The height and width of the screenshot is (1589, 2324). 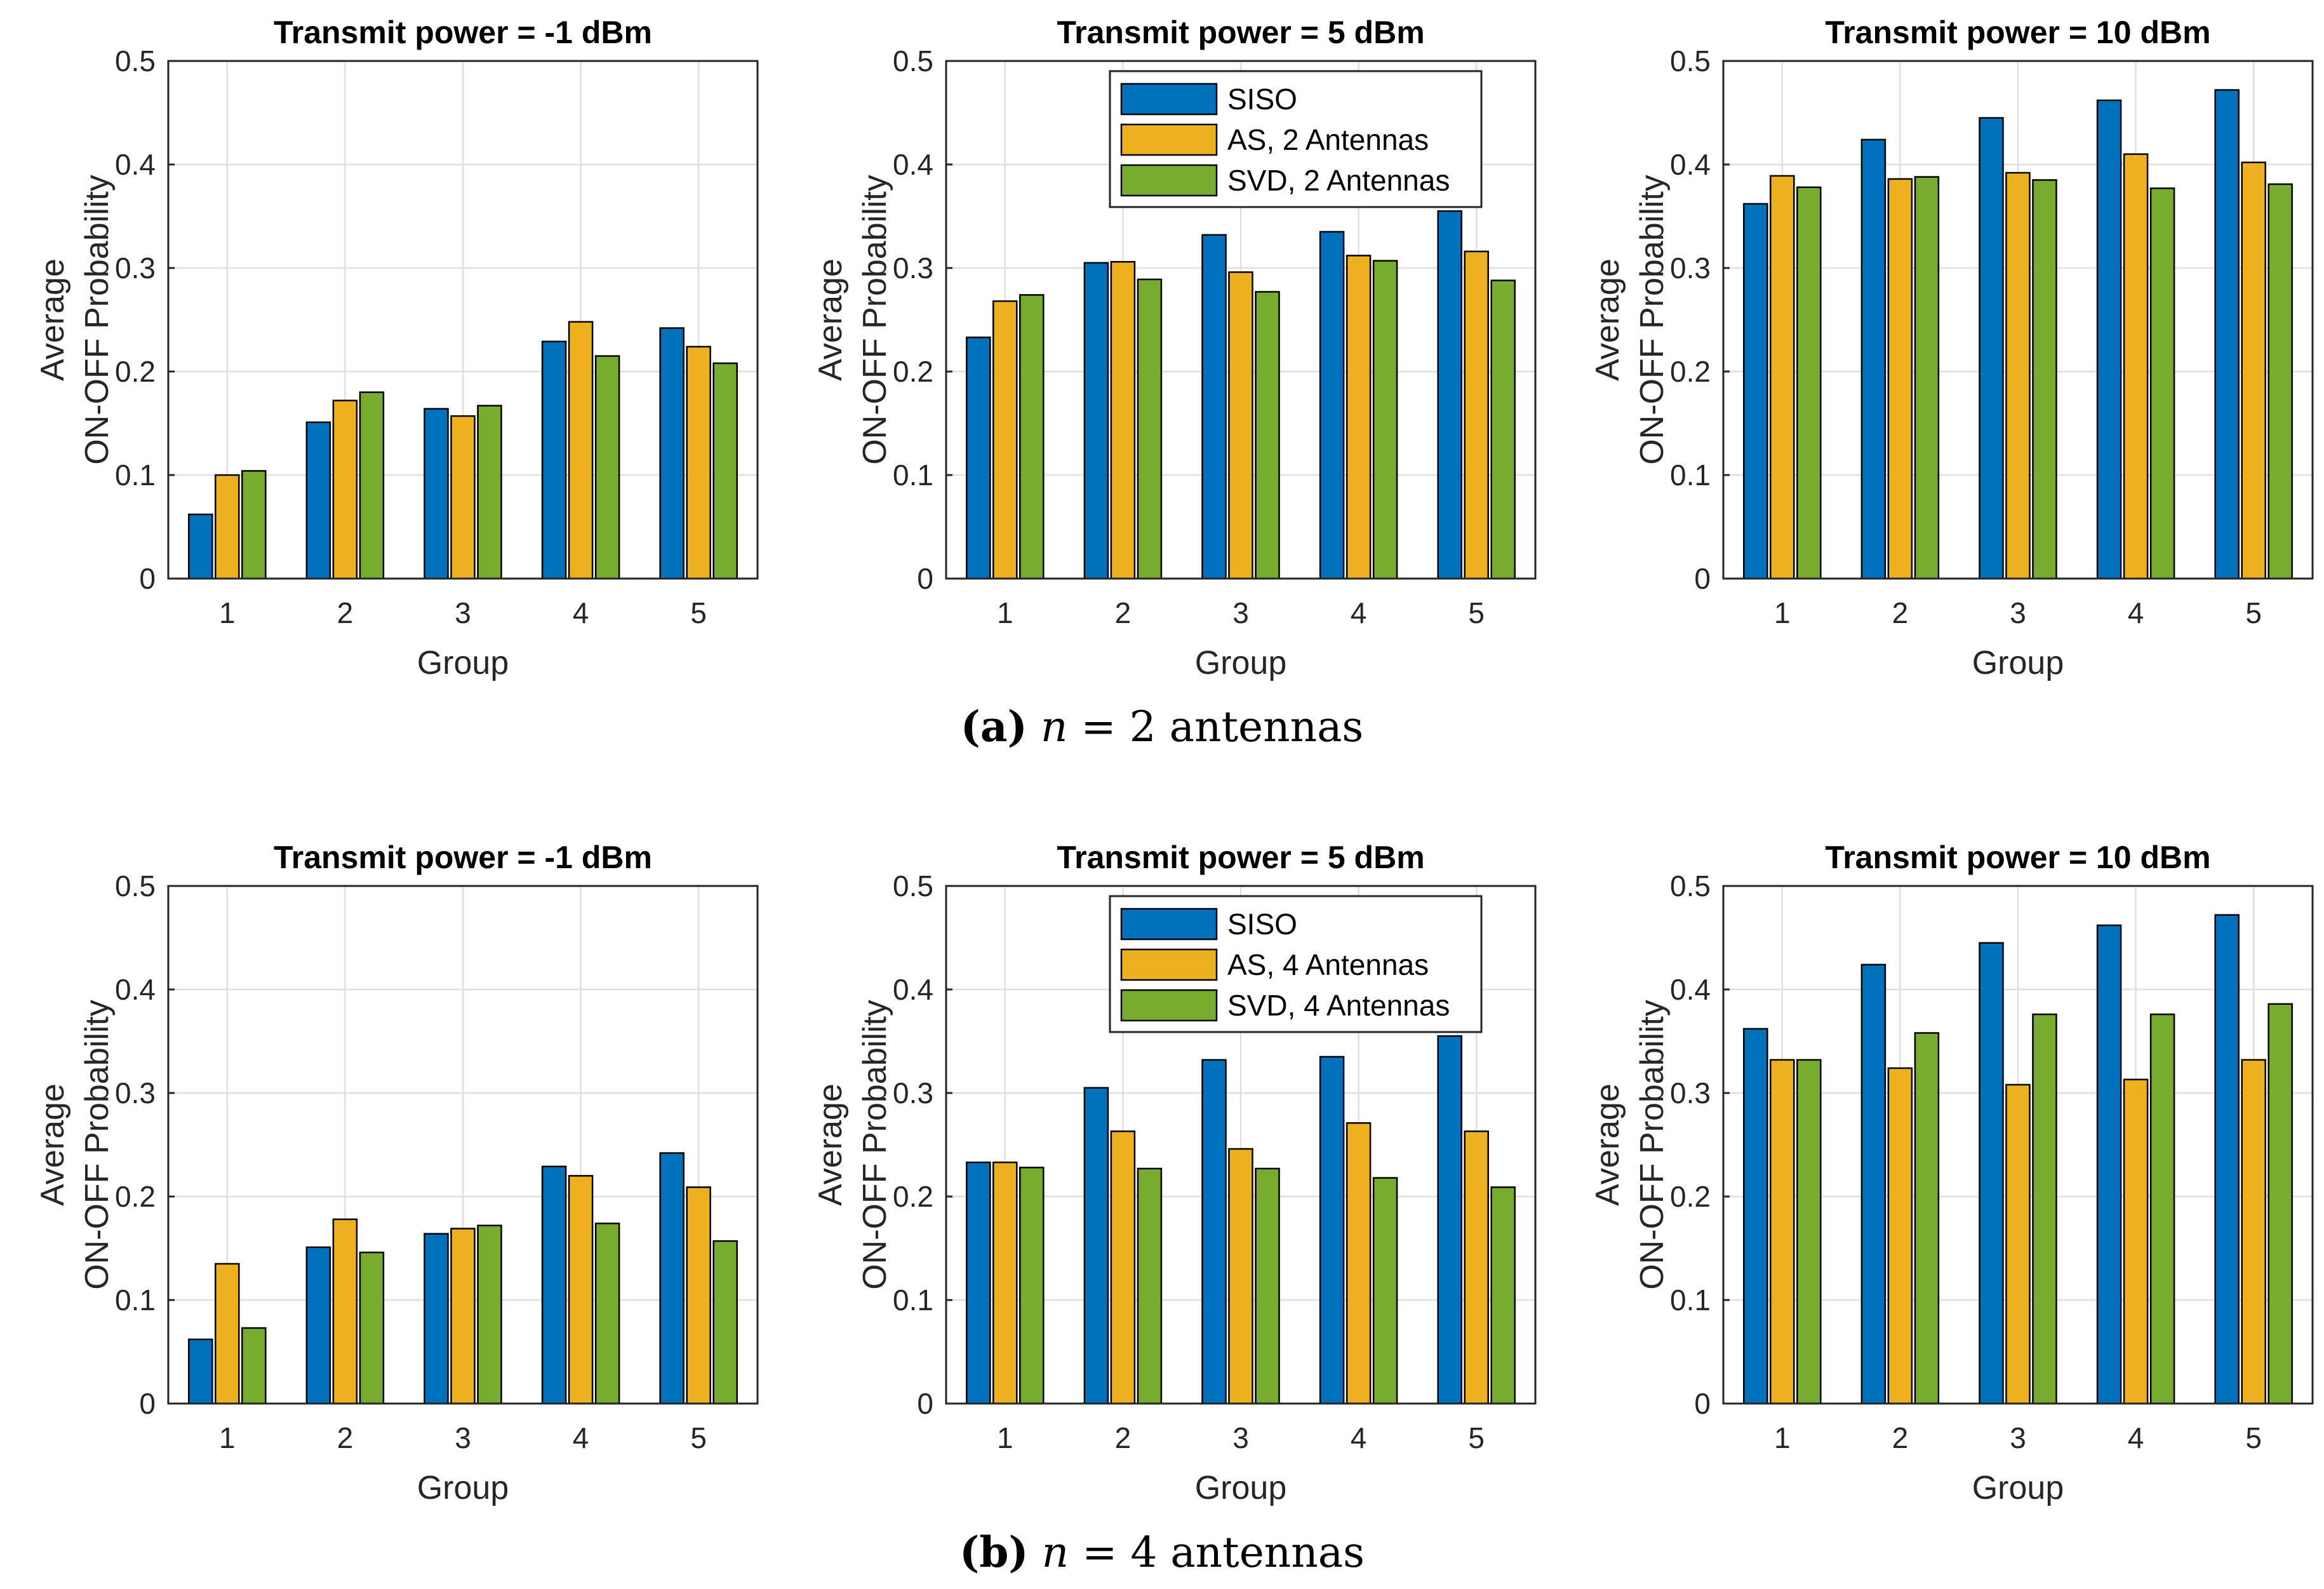 What do you see at coordinates (1338, 1005) in the screenshot?
I see `legend-label: SVD, 4 Antennas` at bounding box center [1338, 1005].